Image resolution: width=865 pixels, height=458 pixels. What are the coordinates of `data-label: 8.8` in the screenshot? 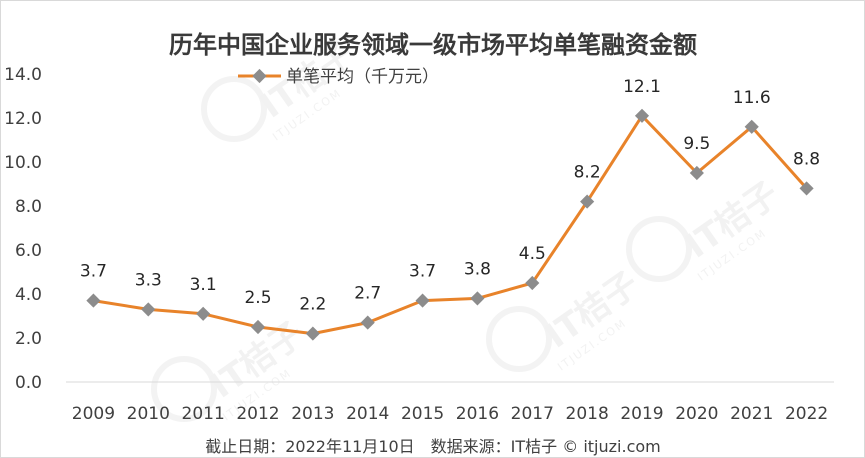 It's located at (806, 159).